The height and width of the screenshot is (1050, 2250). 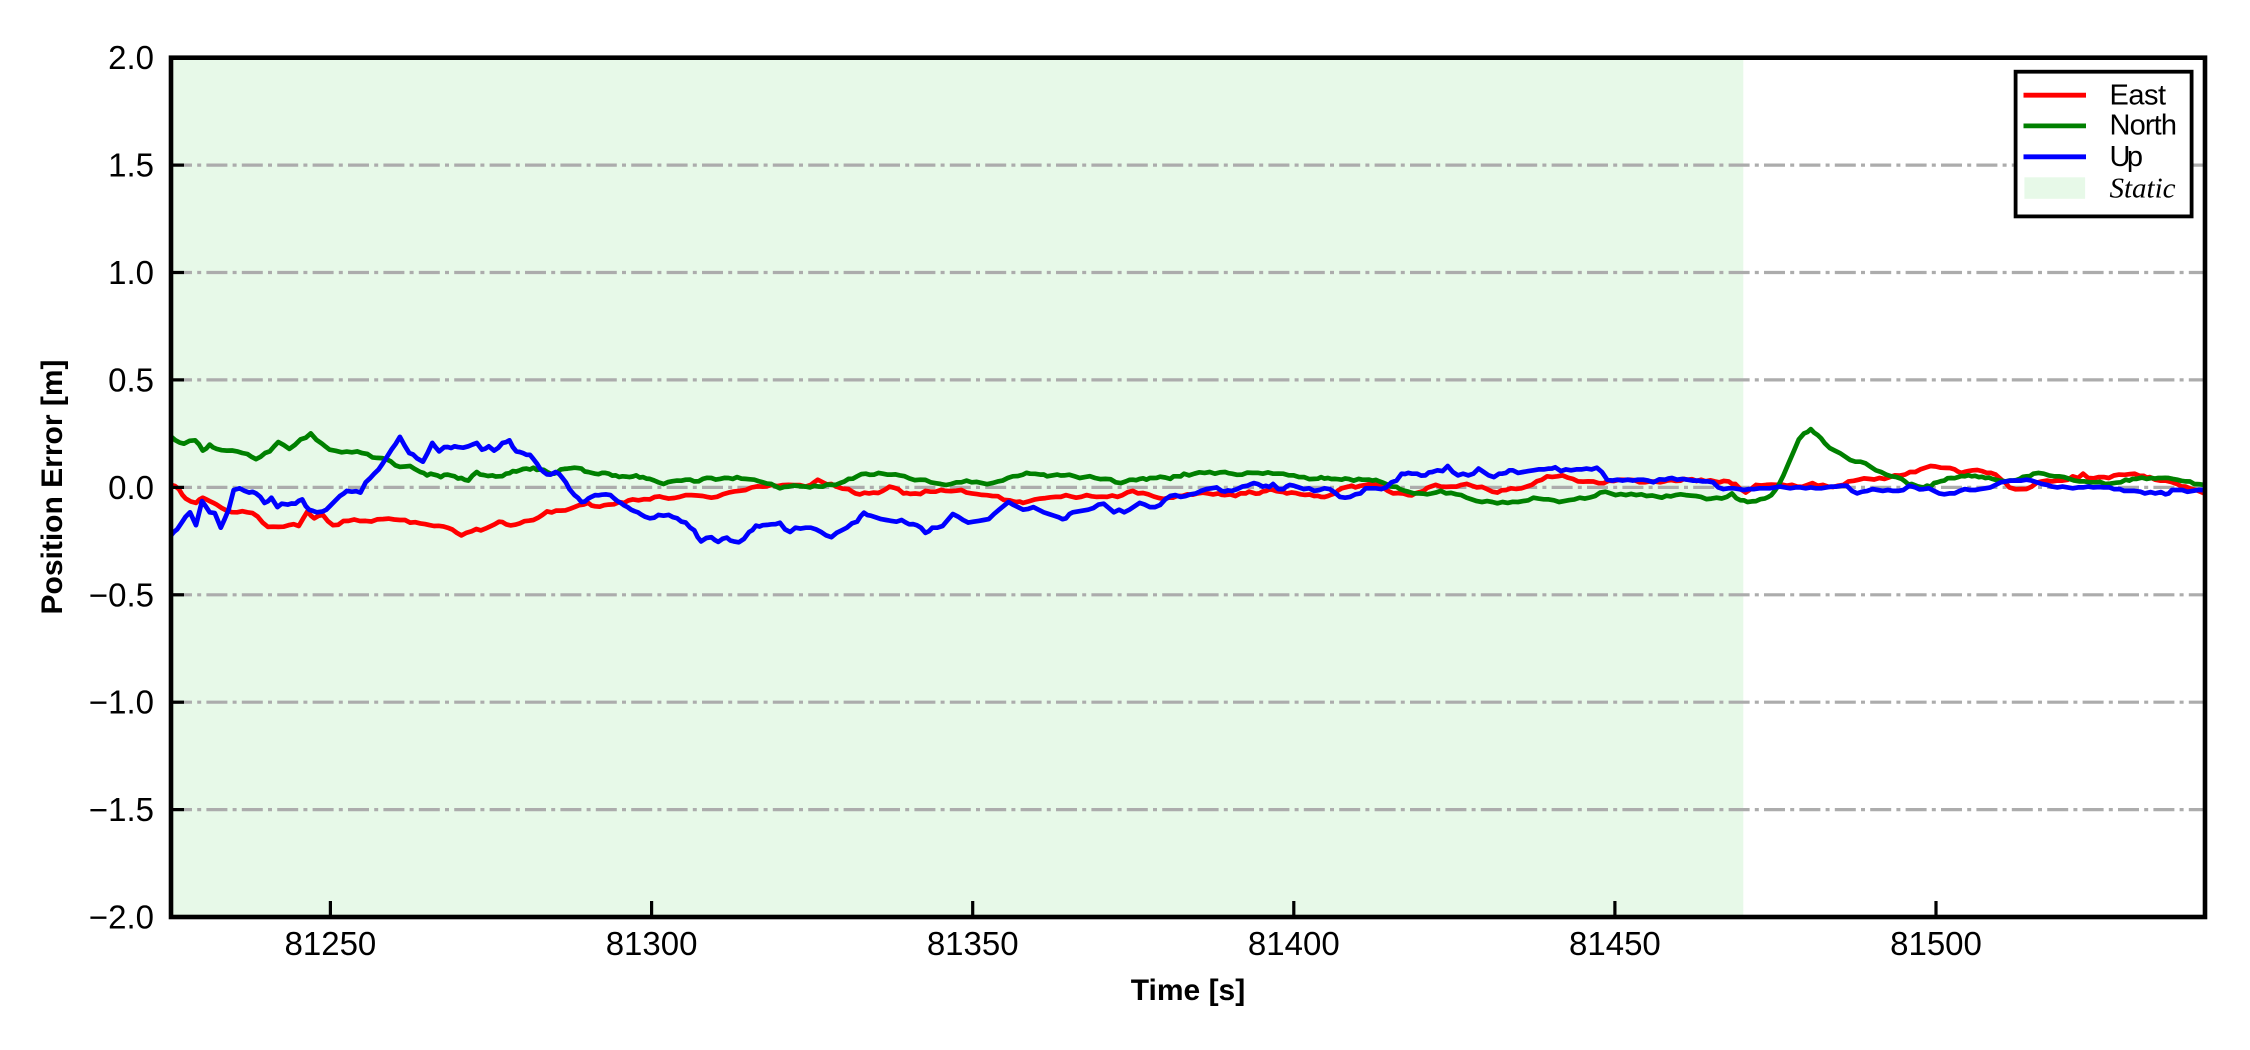 What do you see at coordinates (121, 702) in the screenshot?
I see `svg-text: −1.0` at bounding box center [121, 702].